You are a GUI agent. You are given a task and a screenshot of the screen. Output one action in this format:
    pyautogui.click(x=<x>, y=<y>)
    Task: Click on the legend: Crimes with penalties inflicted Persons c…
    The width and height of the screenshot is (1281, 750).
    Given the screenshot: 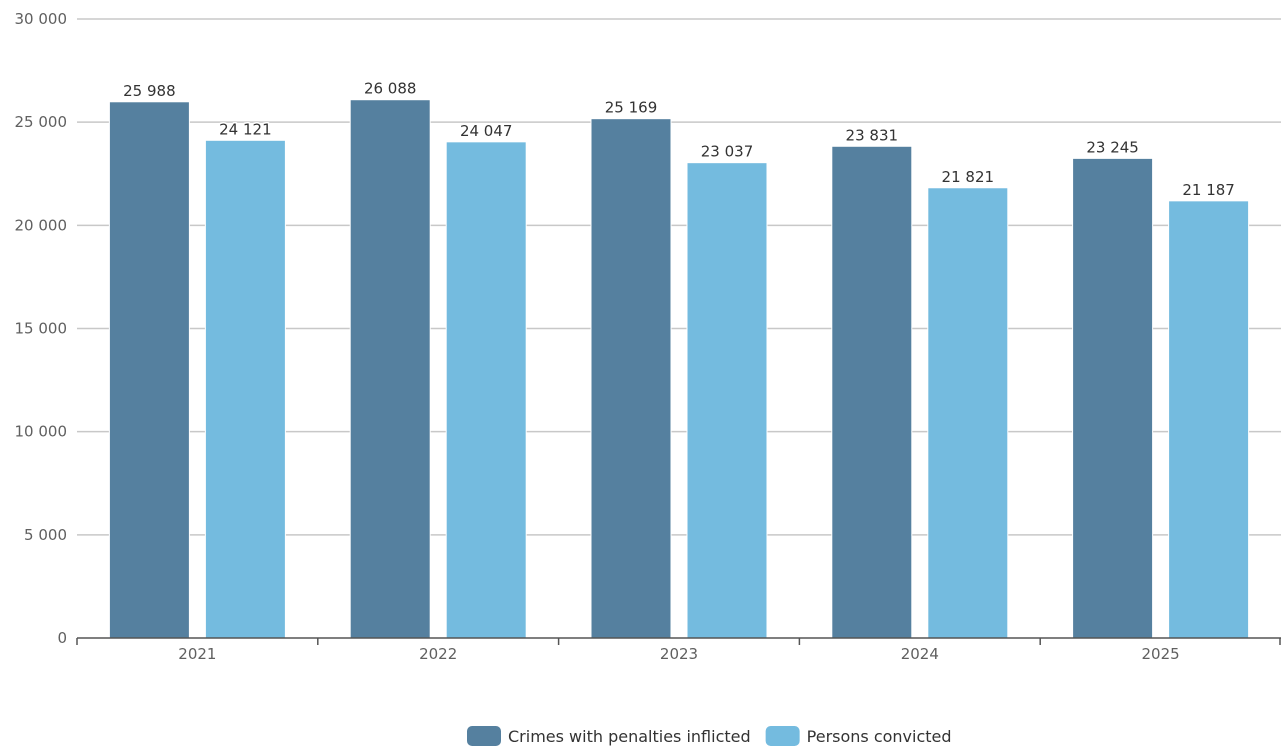 What is the action you would take?
    pyautogui.click(x=709, y=736)
    